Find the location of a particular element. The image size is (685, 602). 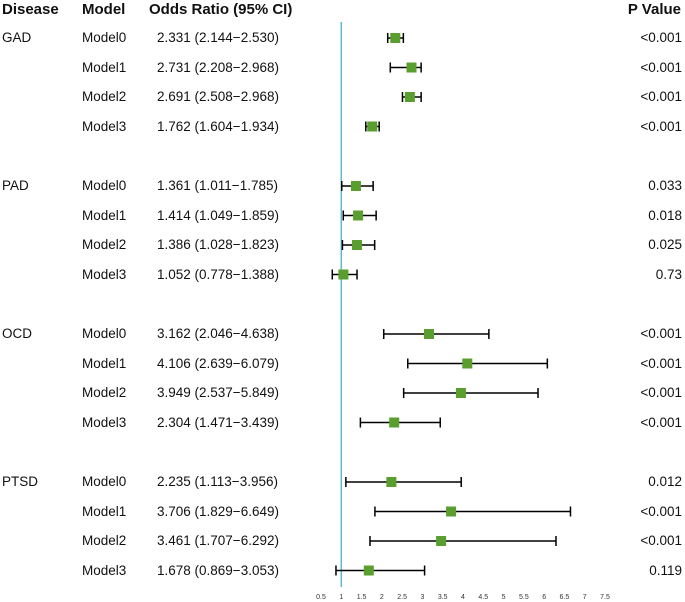

table-row: Model2 3.461 (1.707−6.292) <0.001 is located at coordinates (342, 541).